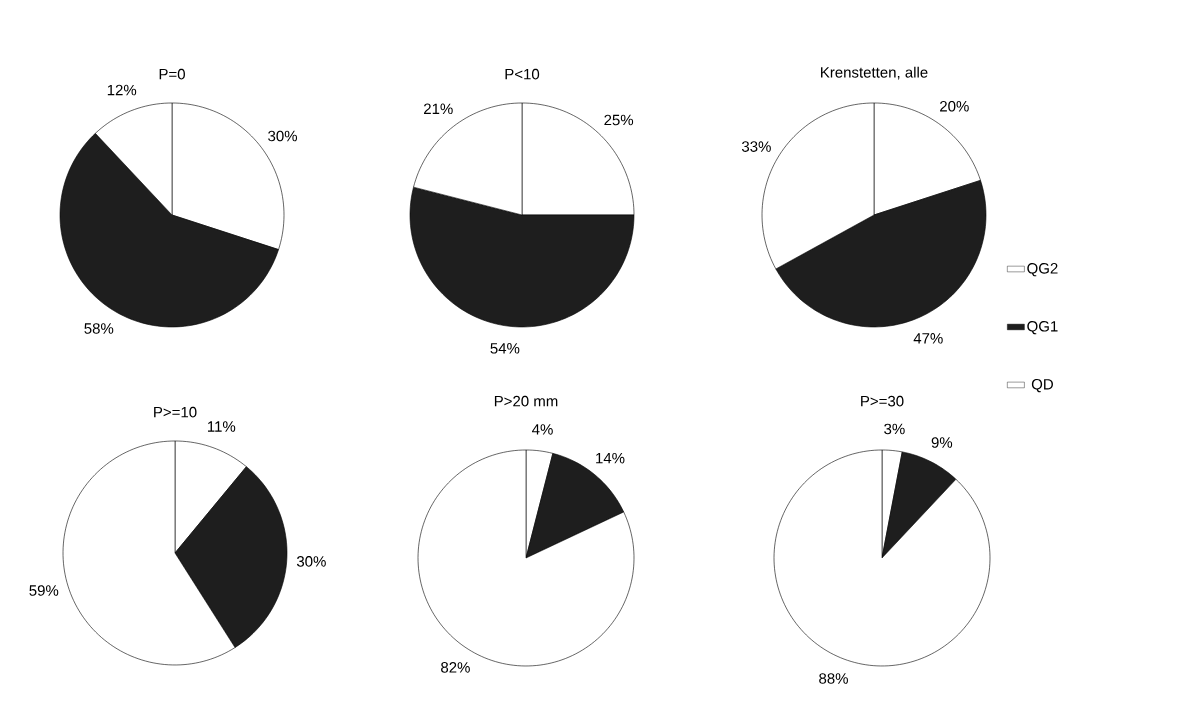  What do you see at coordinates (942, 442) in the screenshot?
I see `data-label: 9%` at bounding box center [942, 442].